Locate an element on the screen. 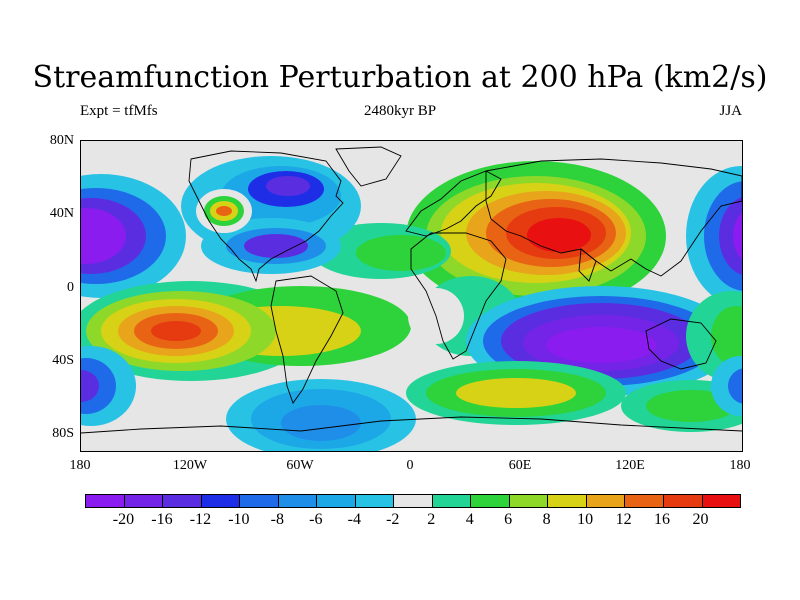 This screenshot has height=600, width=800. colorbar-label: 16 is located at coordinates (662, 519).